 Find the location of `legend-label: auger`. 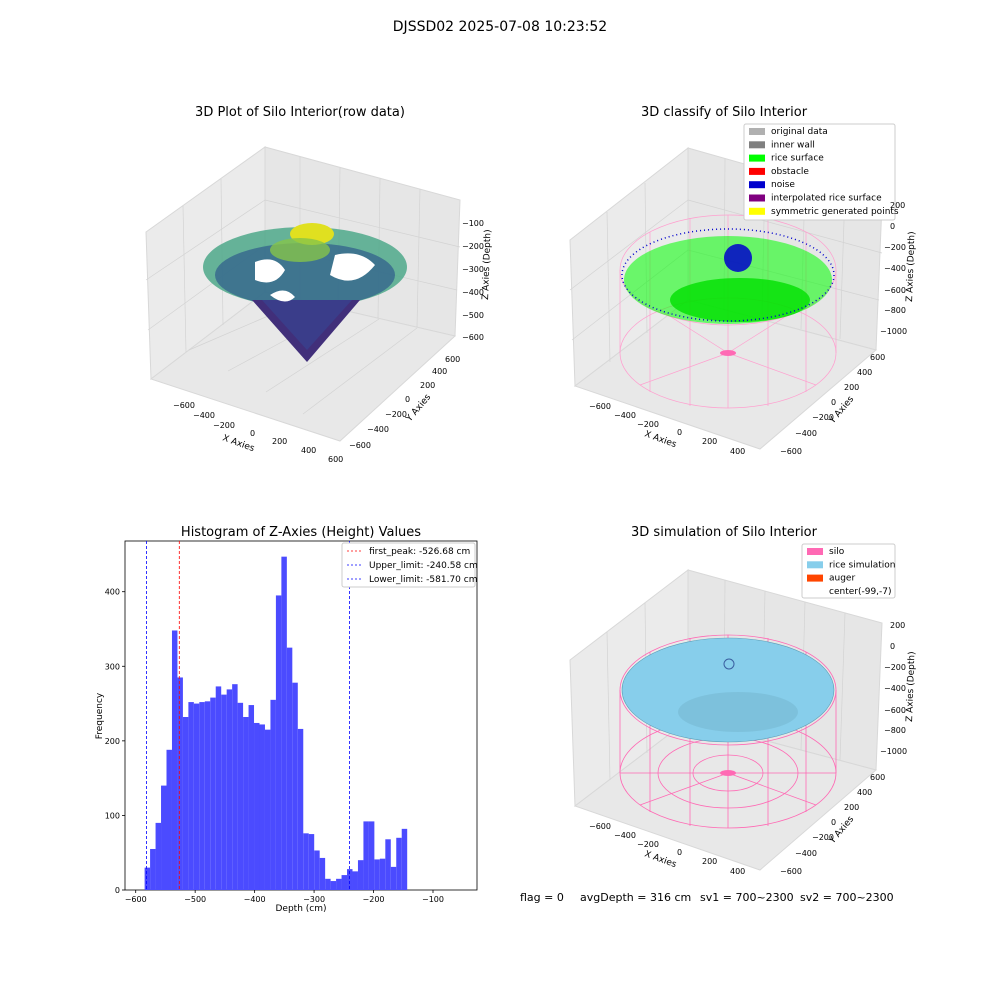

legend-label: auger is located at coordinates (842, 579).